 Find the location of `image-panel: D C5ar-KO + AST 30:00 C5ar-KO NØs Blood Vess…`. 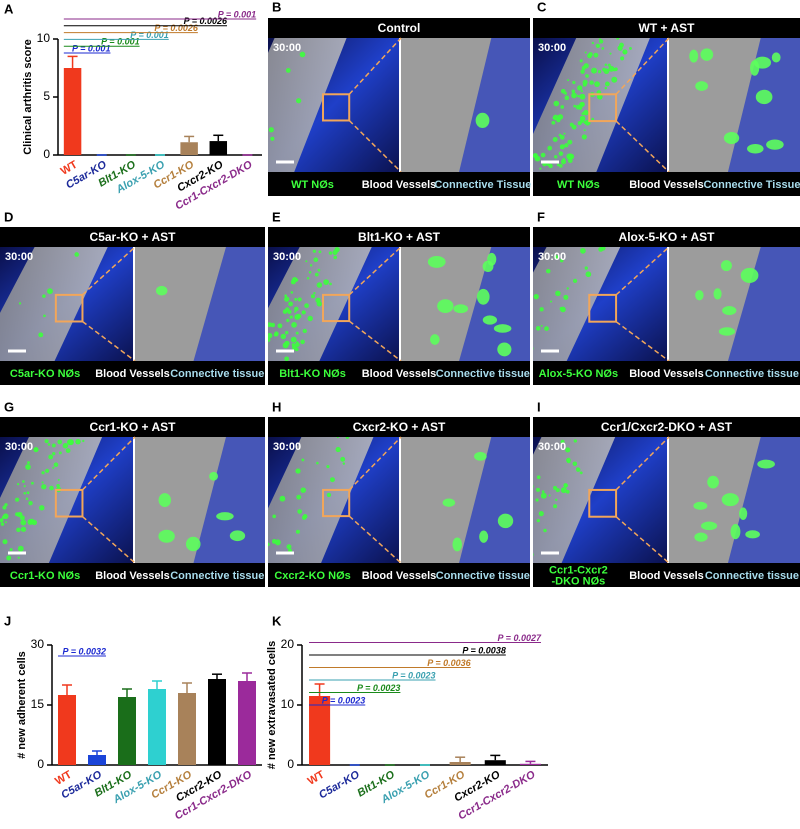

image-panel: D C5ar-KO + AST 30:00 C5ar-KO NØs Blood Vess… is located at coordinates (132, 297).